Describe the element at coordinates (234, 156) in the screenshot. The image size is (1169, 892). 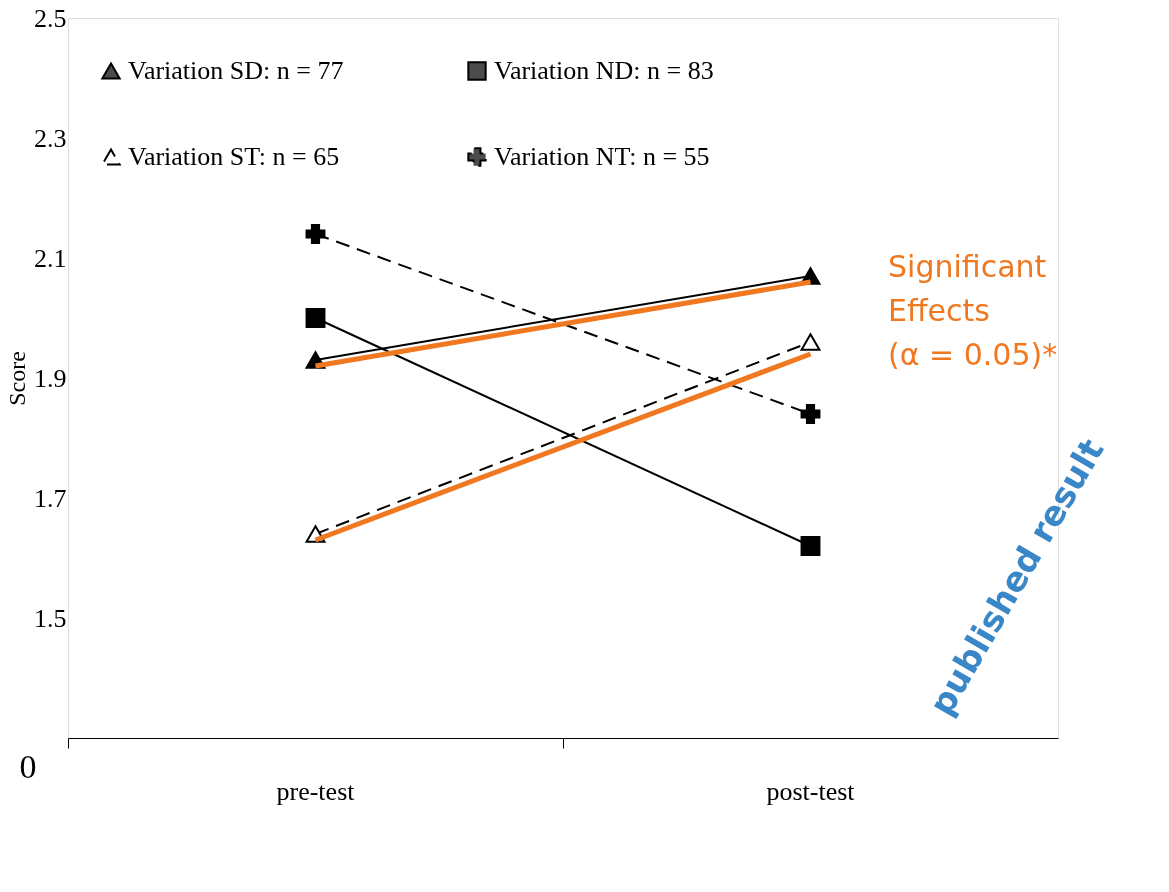
I see `legend-label: Variation ST: n = 65` at that location.